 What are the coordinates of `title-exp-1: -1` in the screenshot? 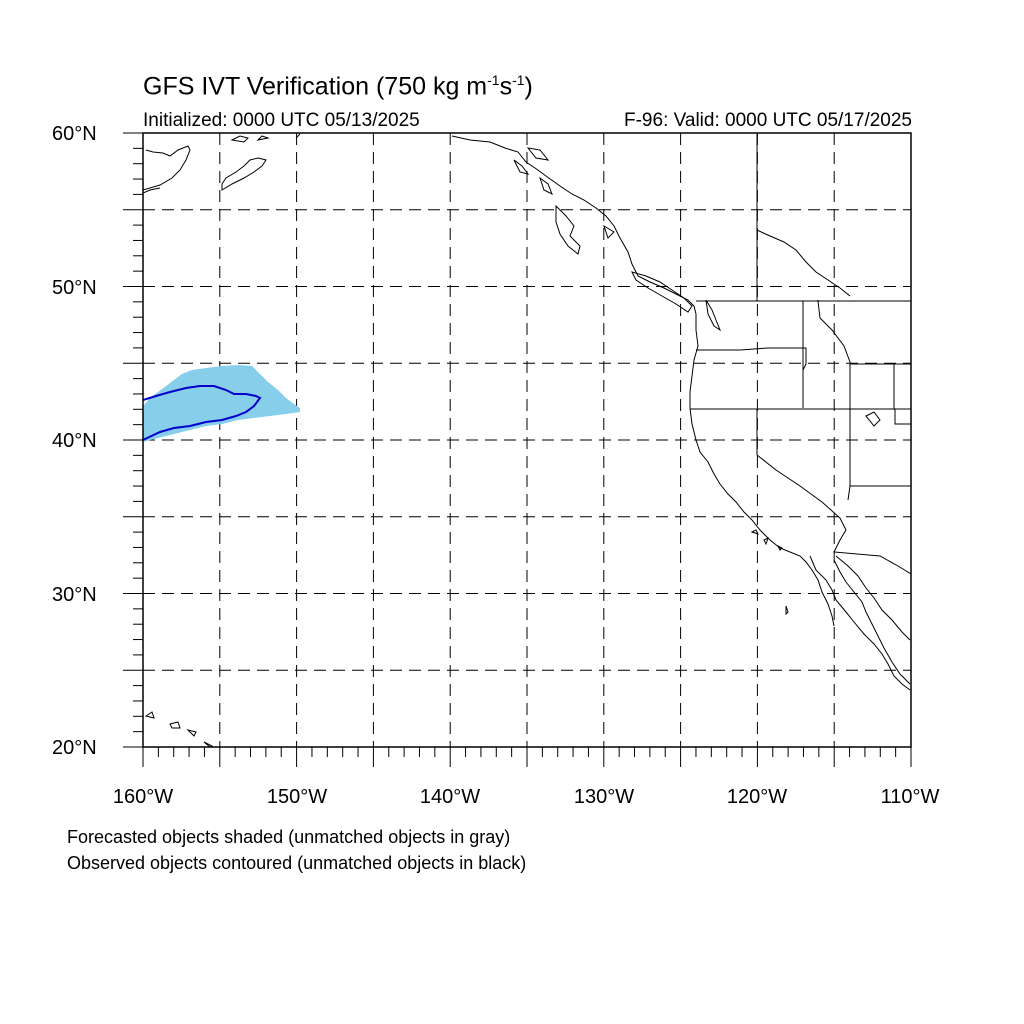 It's located at (493, 80).